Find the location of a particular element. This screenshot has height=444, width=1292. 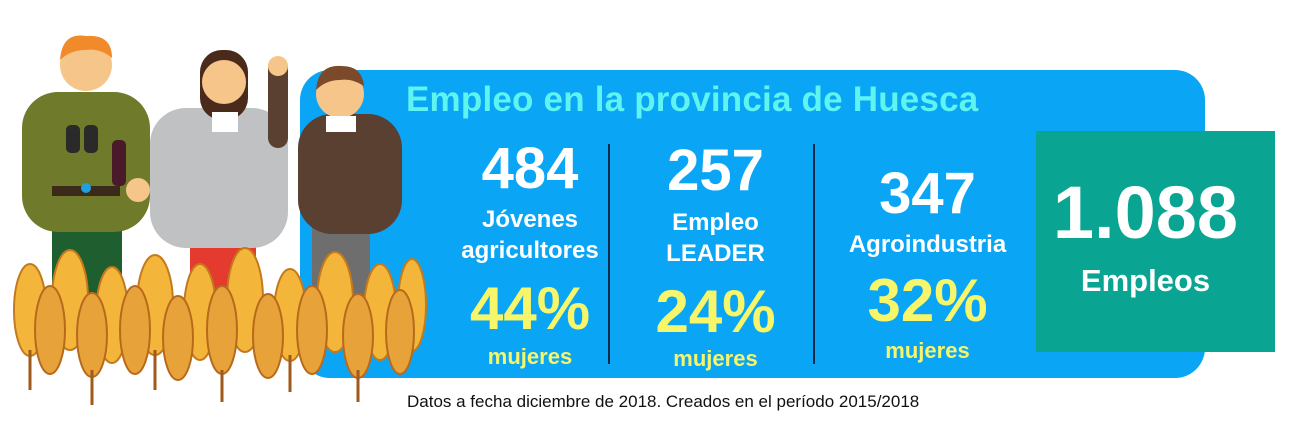

page-title: Empleo en la provincia de Huesca is located at coordinates (692, 99).